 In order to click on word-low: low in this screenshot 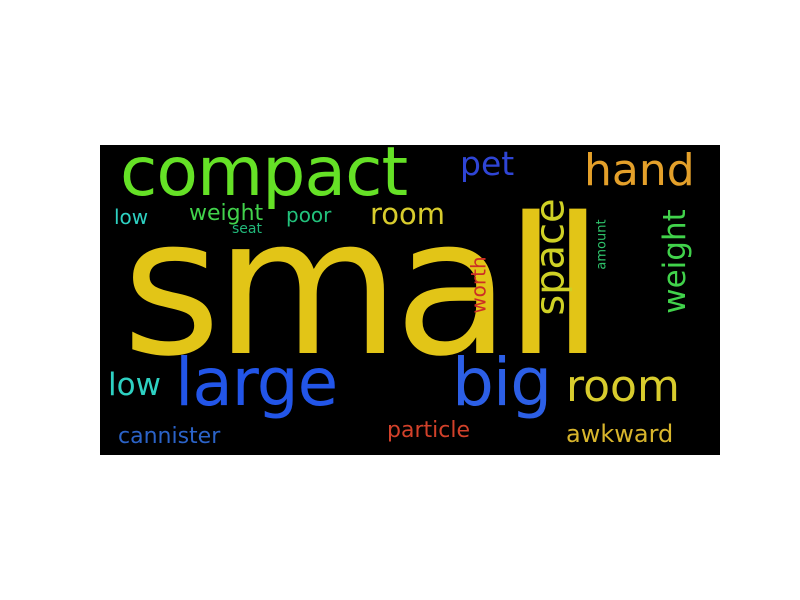, I will do `click(134, 385)`.